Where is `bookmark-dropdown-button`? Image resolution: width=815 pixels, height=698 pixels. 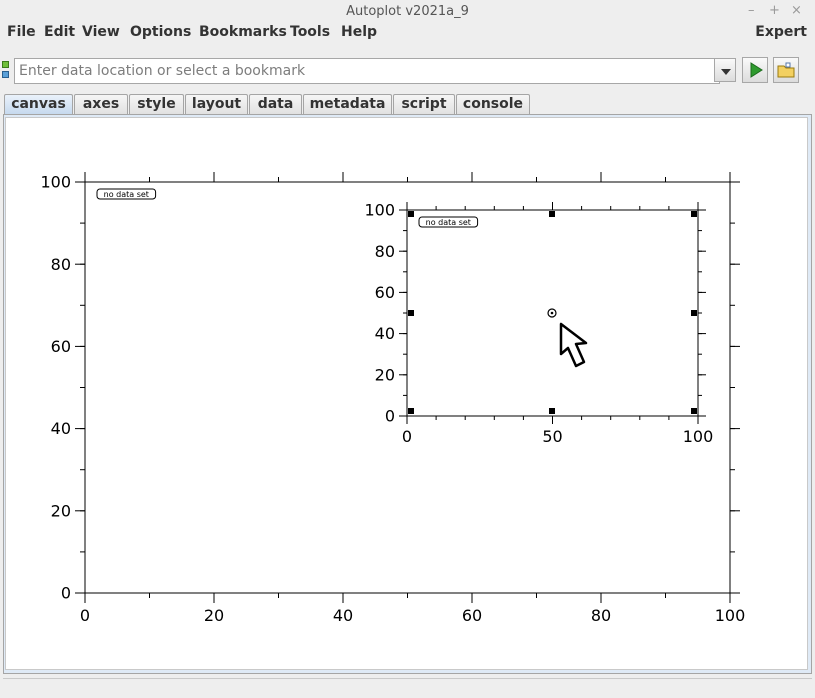
bookmark-dropdown-button is located at coordinates (725, 70).